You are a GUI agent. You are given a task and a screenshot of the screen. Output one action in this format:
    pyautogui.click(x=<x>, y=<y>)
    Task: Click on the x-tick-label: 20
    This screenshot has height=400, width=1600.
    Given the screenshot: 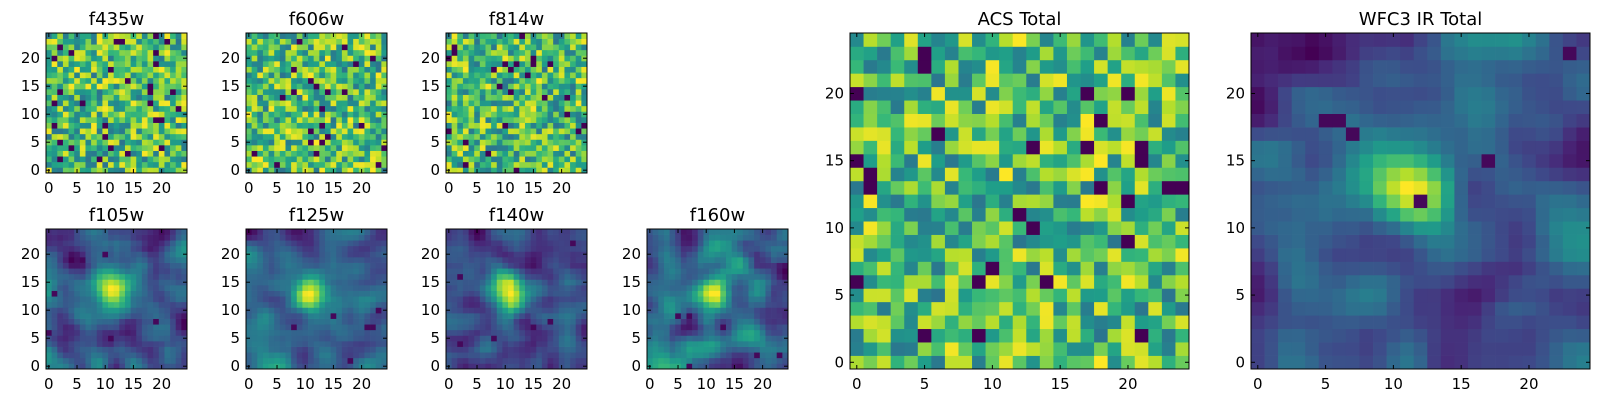 What is the action you would take?
    pyautogui.click(x=361, y=188)
    